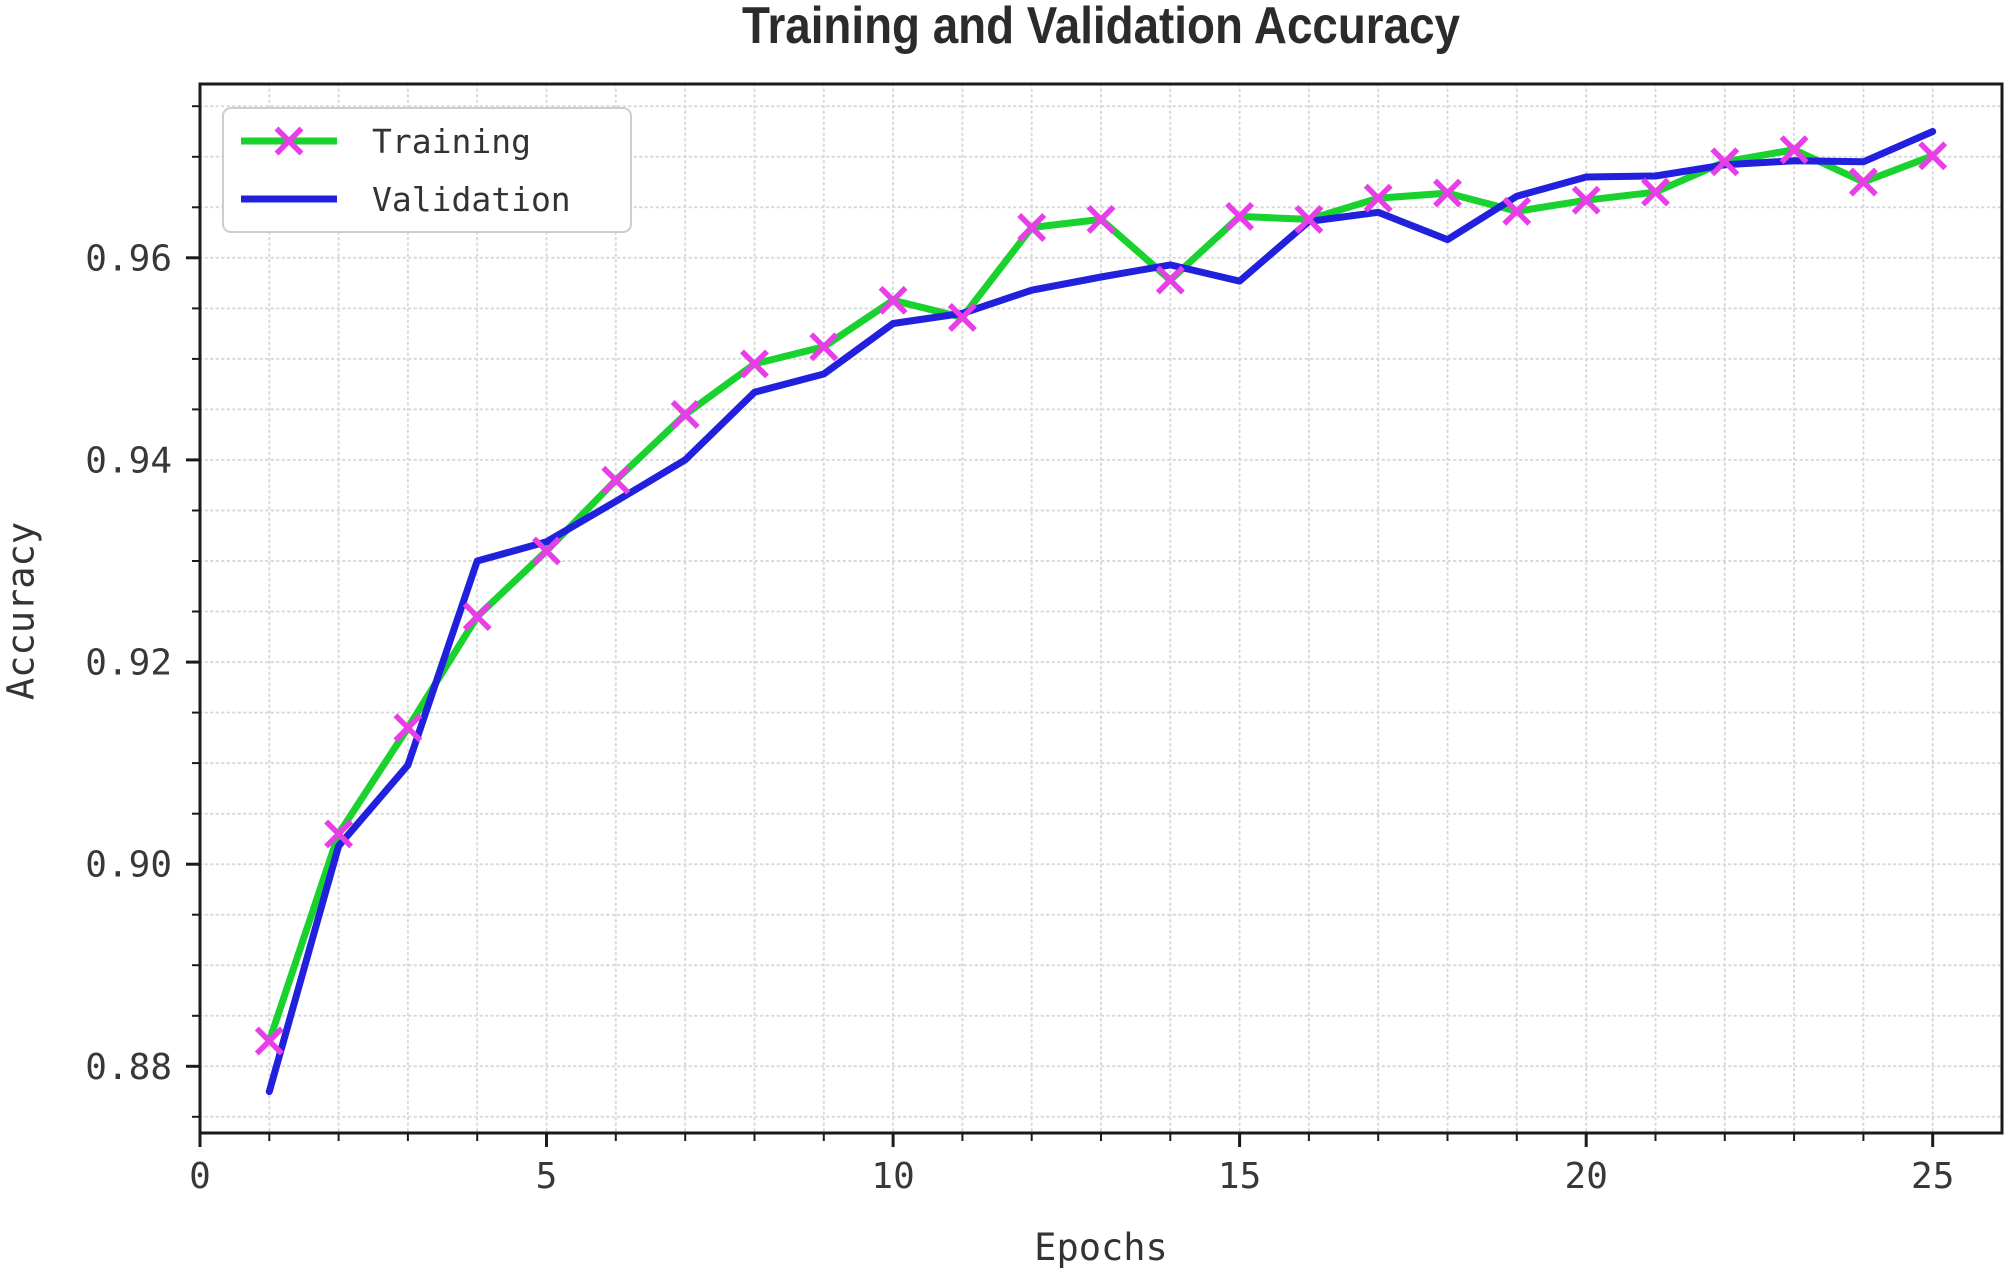 Image resolution: width=2008 pixels, height=1277 pixels. What do you see at coordinates (1239, 1176) in the screenshot?
I see `x-tick-label: 15` at bounding box center [1239, 1176].